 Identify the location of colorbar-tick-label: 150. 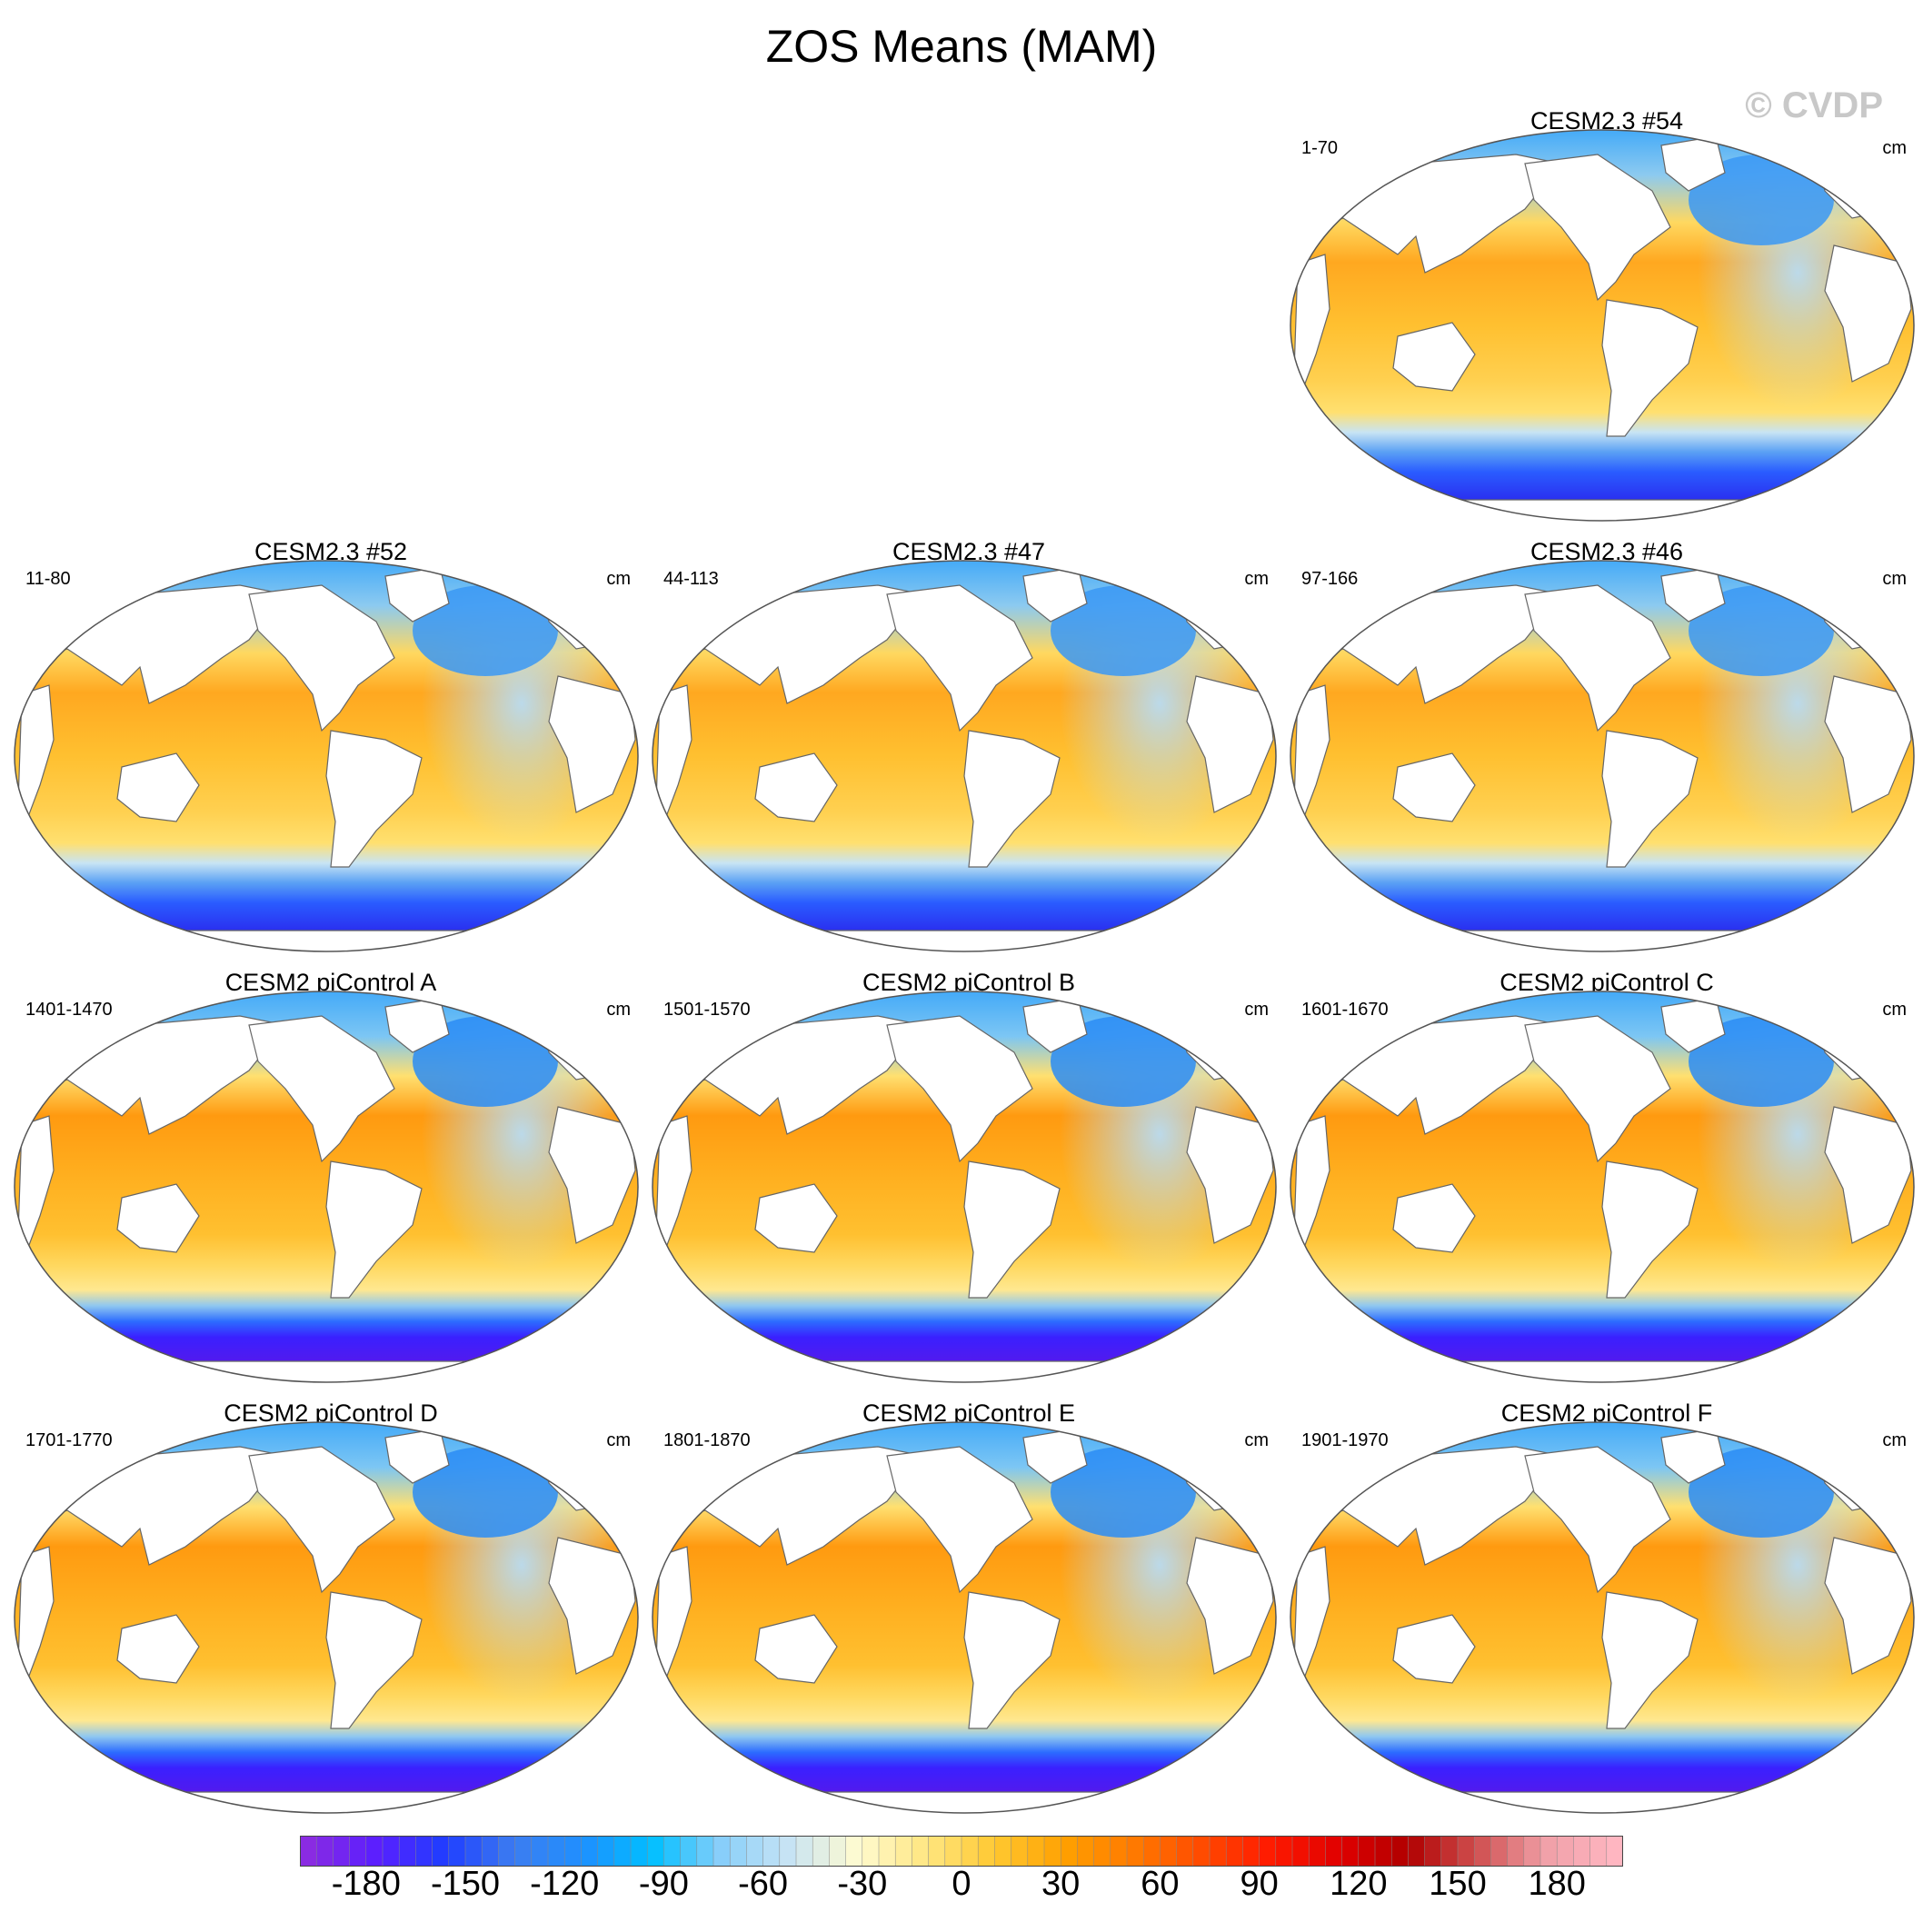
(1458, 1884).